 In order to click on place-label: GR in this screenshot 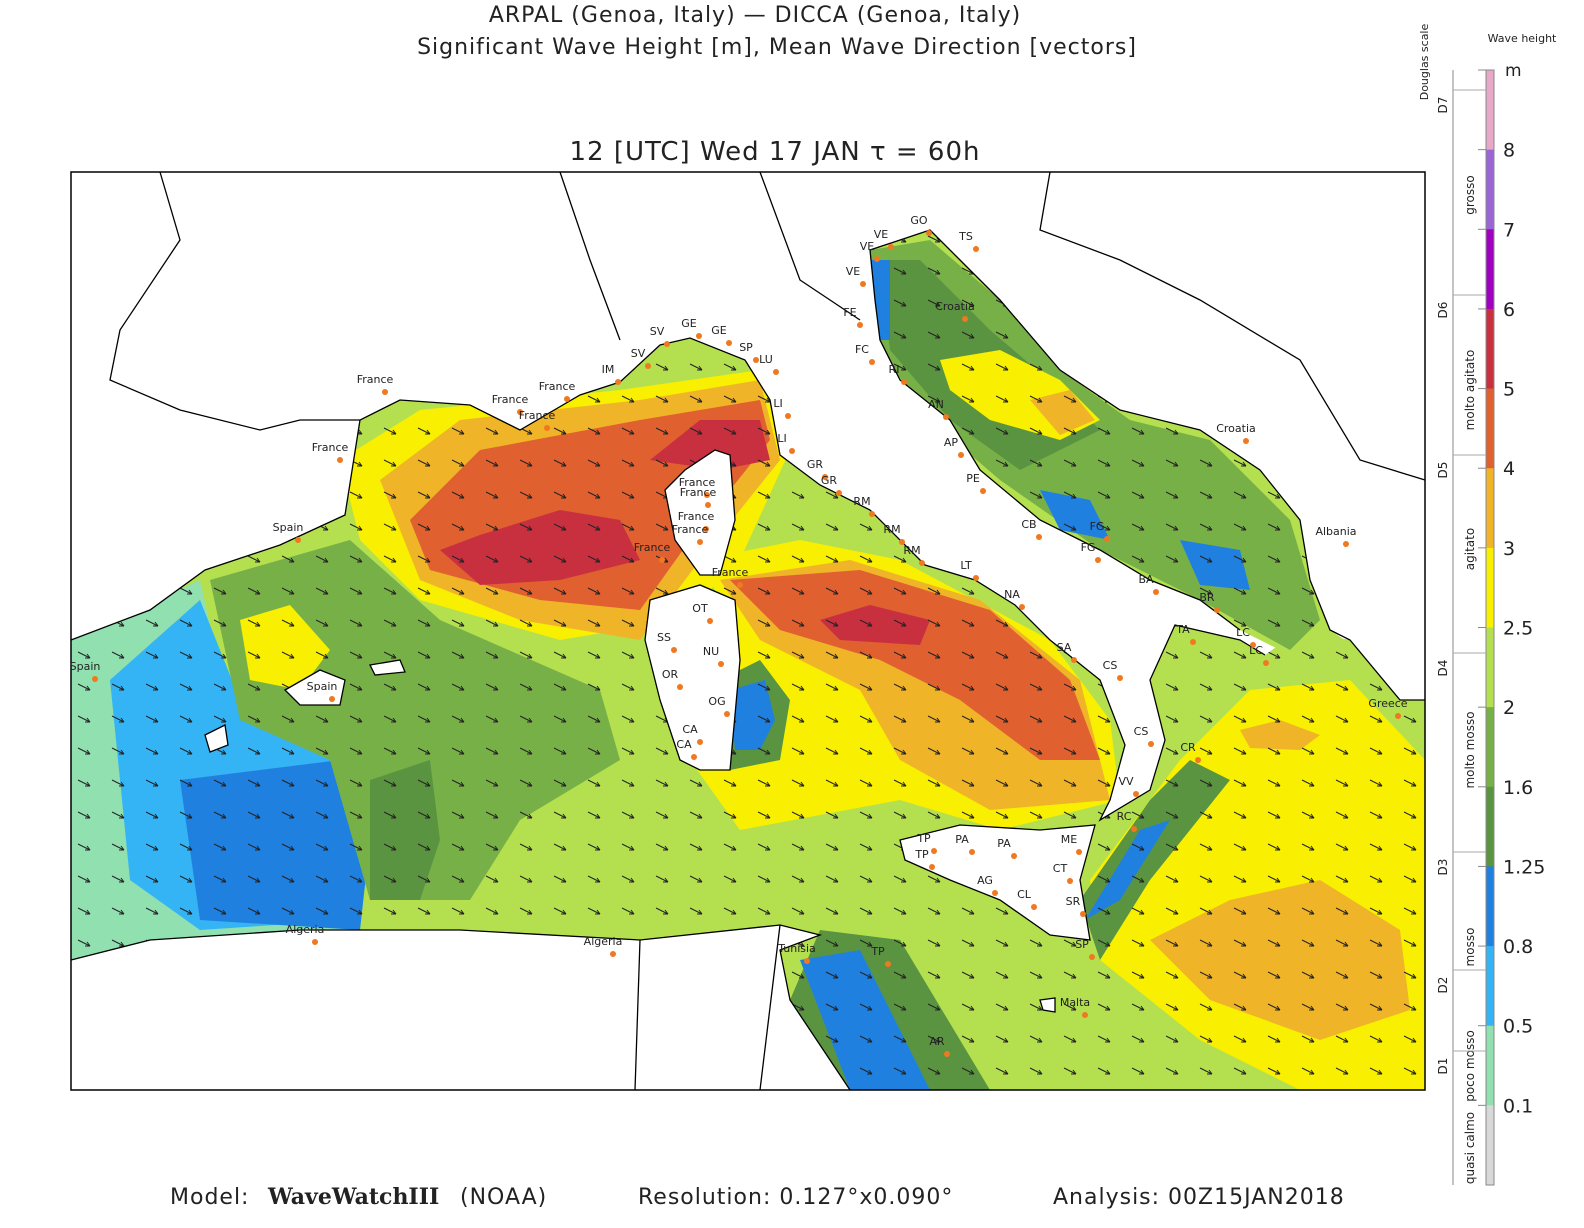, I will do `click(829, 480)`.